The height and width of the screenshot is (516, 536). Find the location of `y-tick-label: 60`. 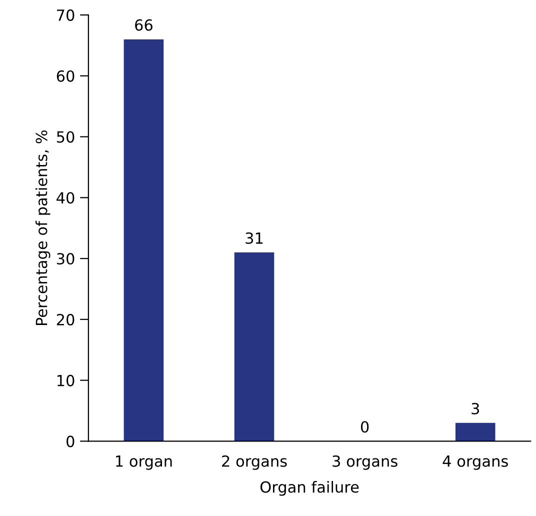

y-tick-label: 60 is located at coordinates (65, 76).